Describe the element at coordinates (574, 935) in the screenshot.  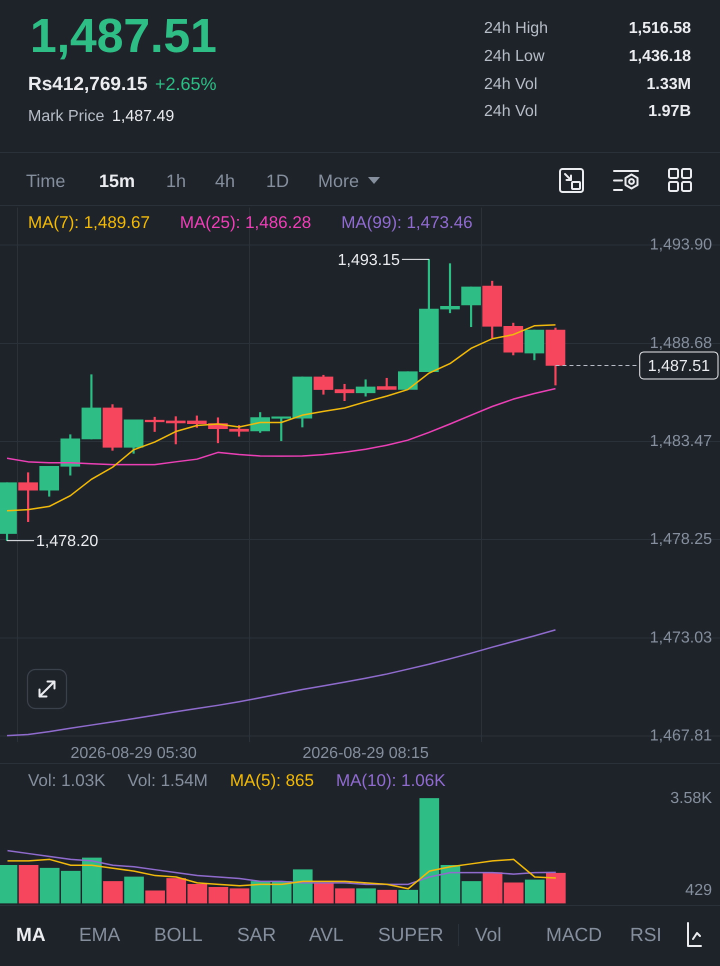
I see `text: MACD` at that location.